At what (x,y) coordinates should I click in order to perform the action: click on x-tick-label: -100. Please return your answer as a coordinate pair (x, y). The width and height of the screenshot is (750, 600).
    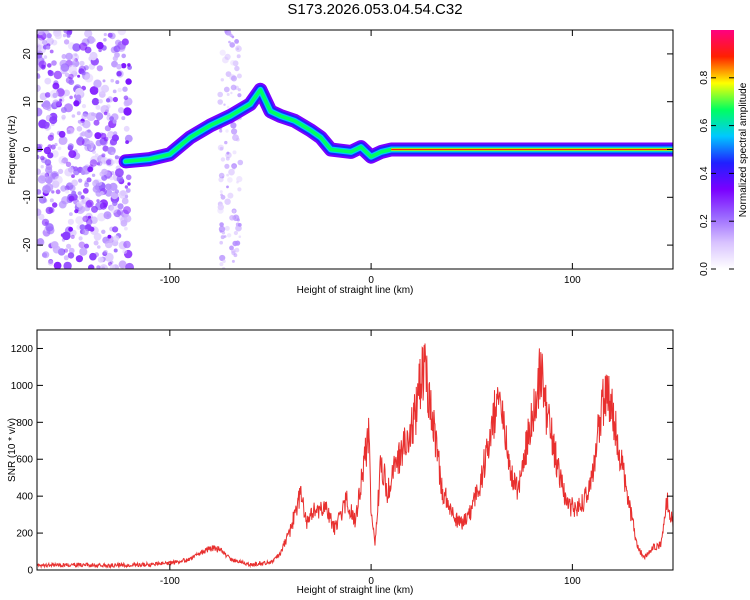
    Looking at the image, I should click on (170, 280).